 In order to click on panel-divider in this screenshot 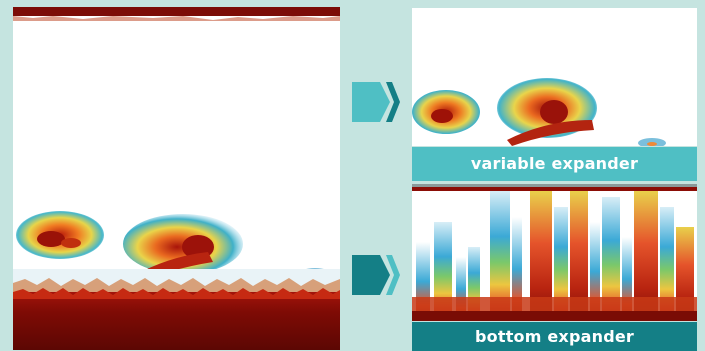, I will do `click(554, 185)`.